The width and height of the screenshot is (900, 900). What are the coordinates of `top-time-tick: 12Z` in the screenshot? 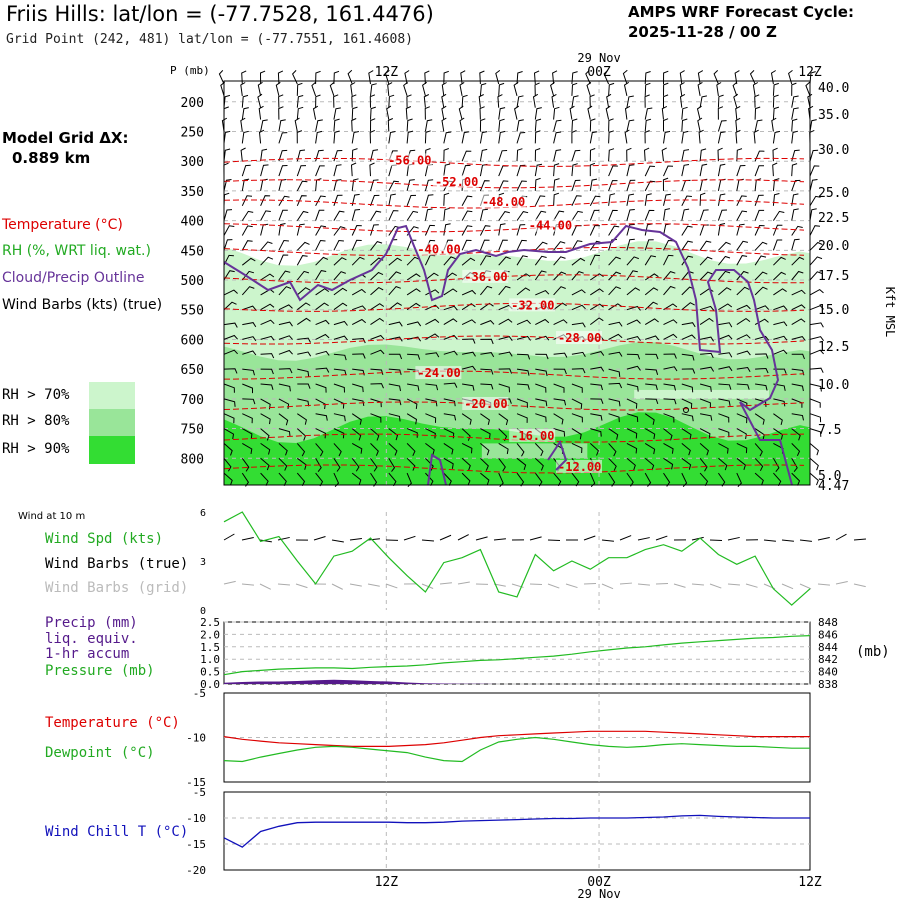 It's located at (810, 72).